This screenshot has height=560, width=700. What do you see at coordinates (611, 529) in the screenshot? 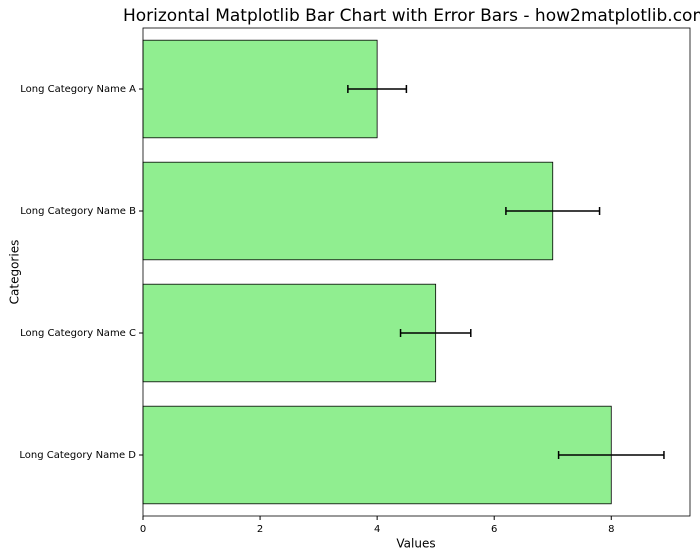
I see `x-tick-label: 8` at bounding box center [611, 529].